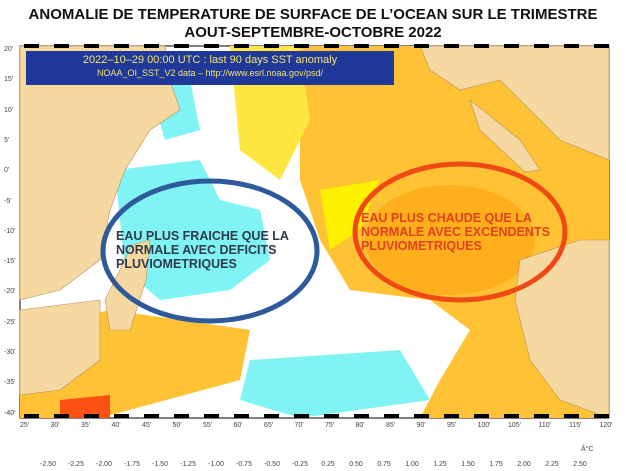 The width and height of the screenshot is (626, 471). I want to click on lon-label: 50', so click(177, 425).